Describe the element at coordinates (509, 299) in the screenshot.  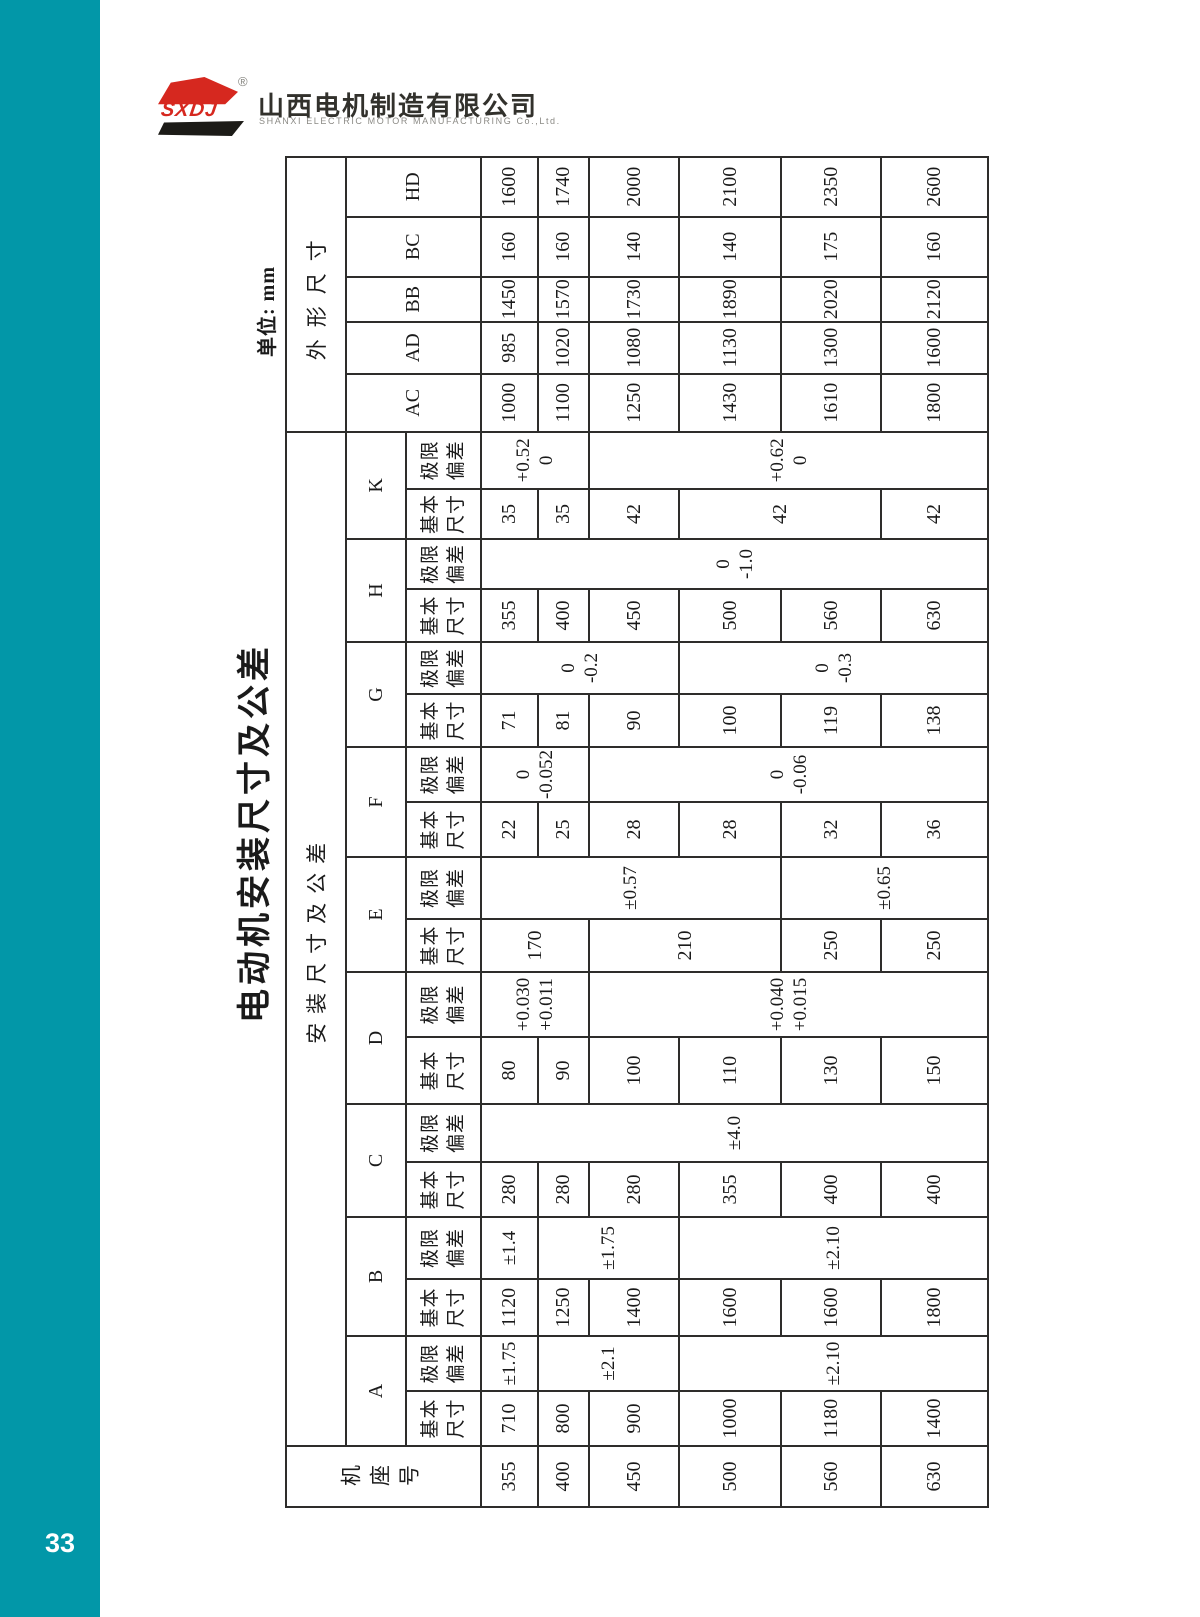
I see `outline-value: 1450` at that location.